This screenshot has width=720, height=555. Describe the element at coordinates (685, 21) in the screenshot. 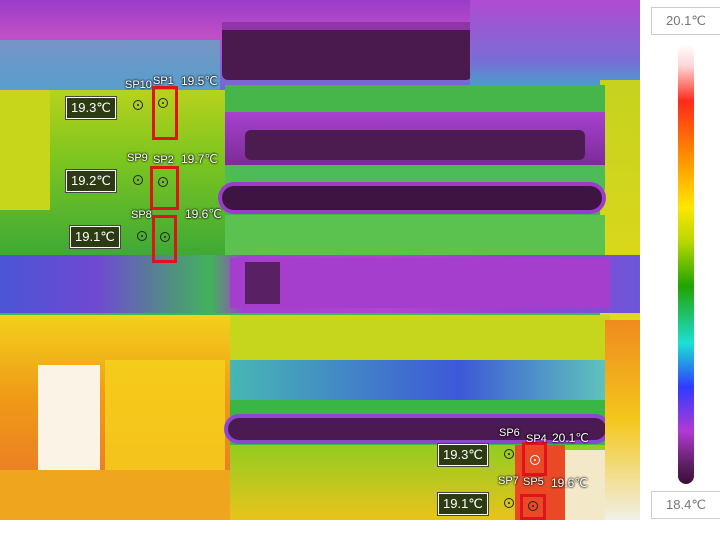

I see `scale-max-label: 20.1℃` at that location.